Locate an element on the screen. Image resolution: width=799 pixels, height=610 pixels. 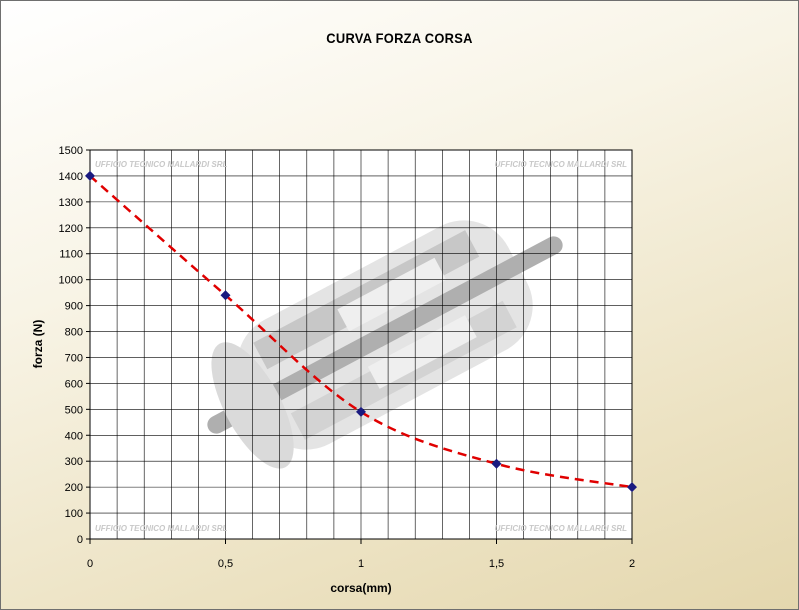
y-tick-label: 1100 is located at coordinates (71, 255).